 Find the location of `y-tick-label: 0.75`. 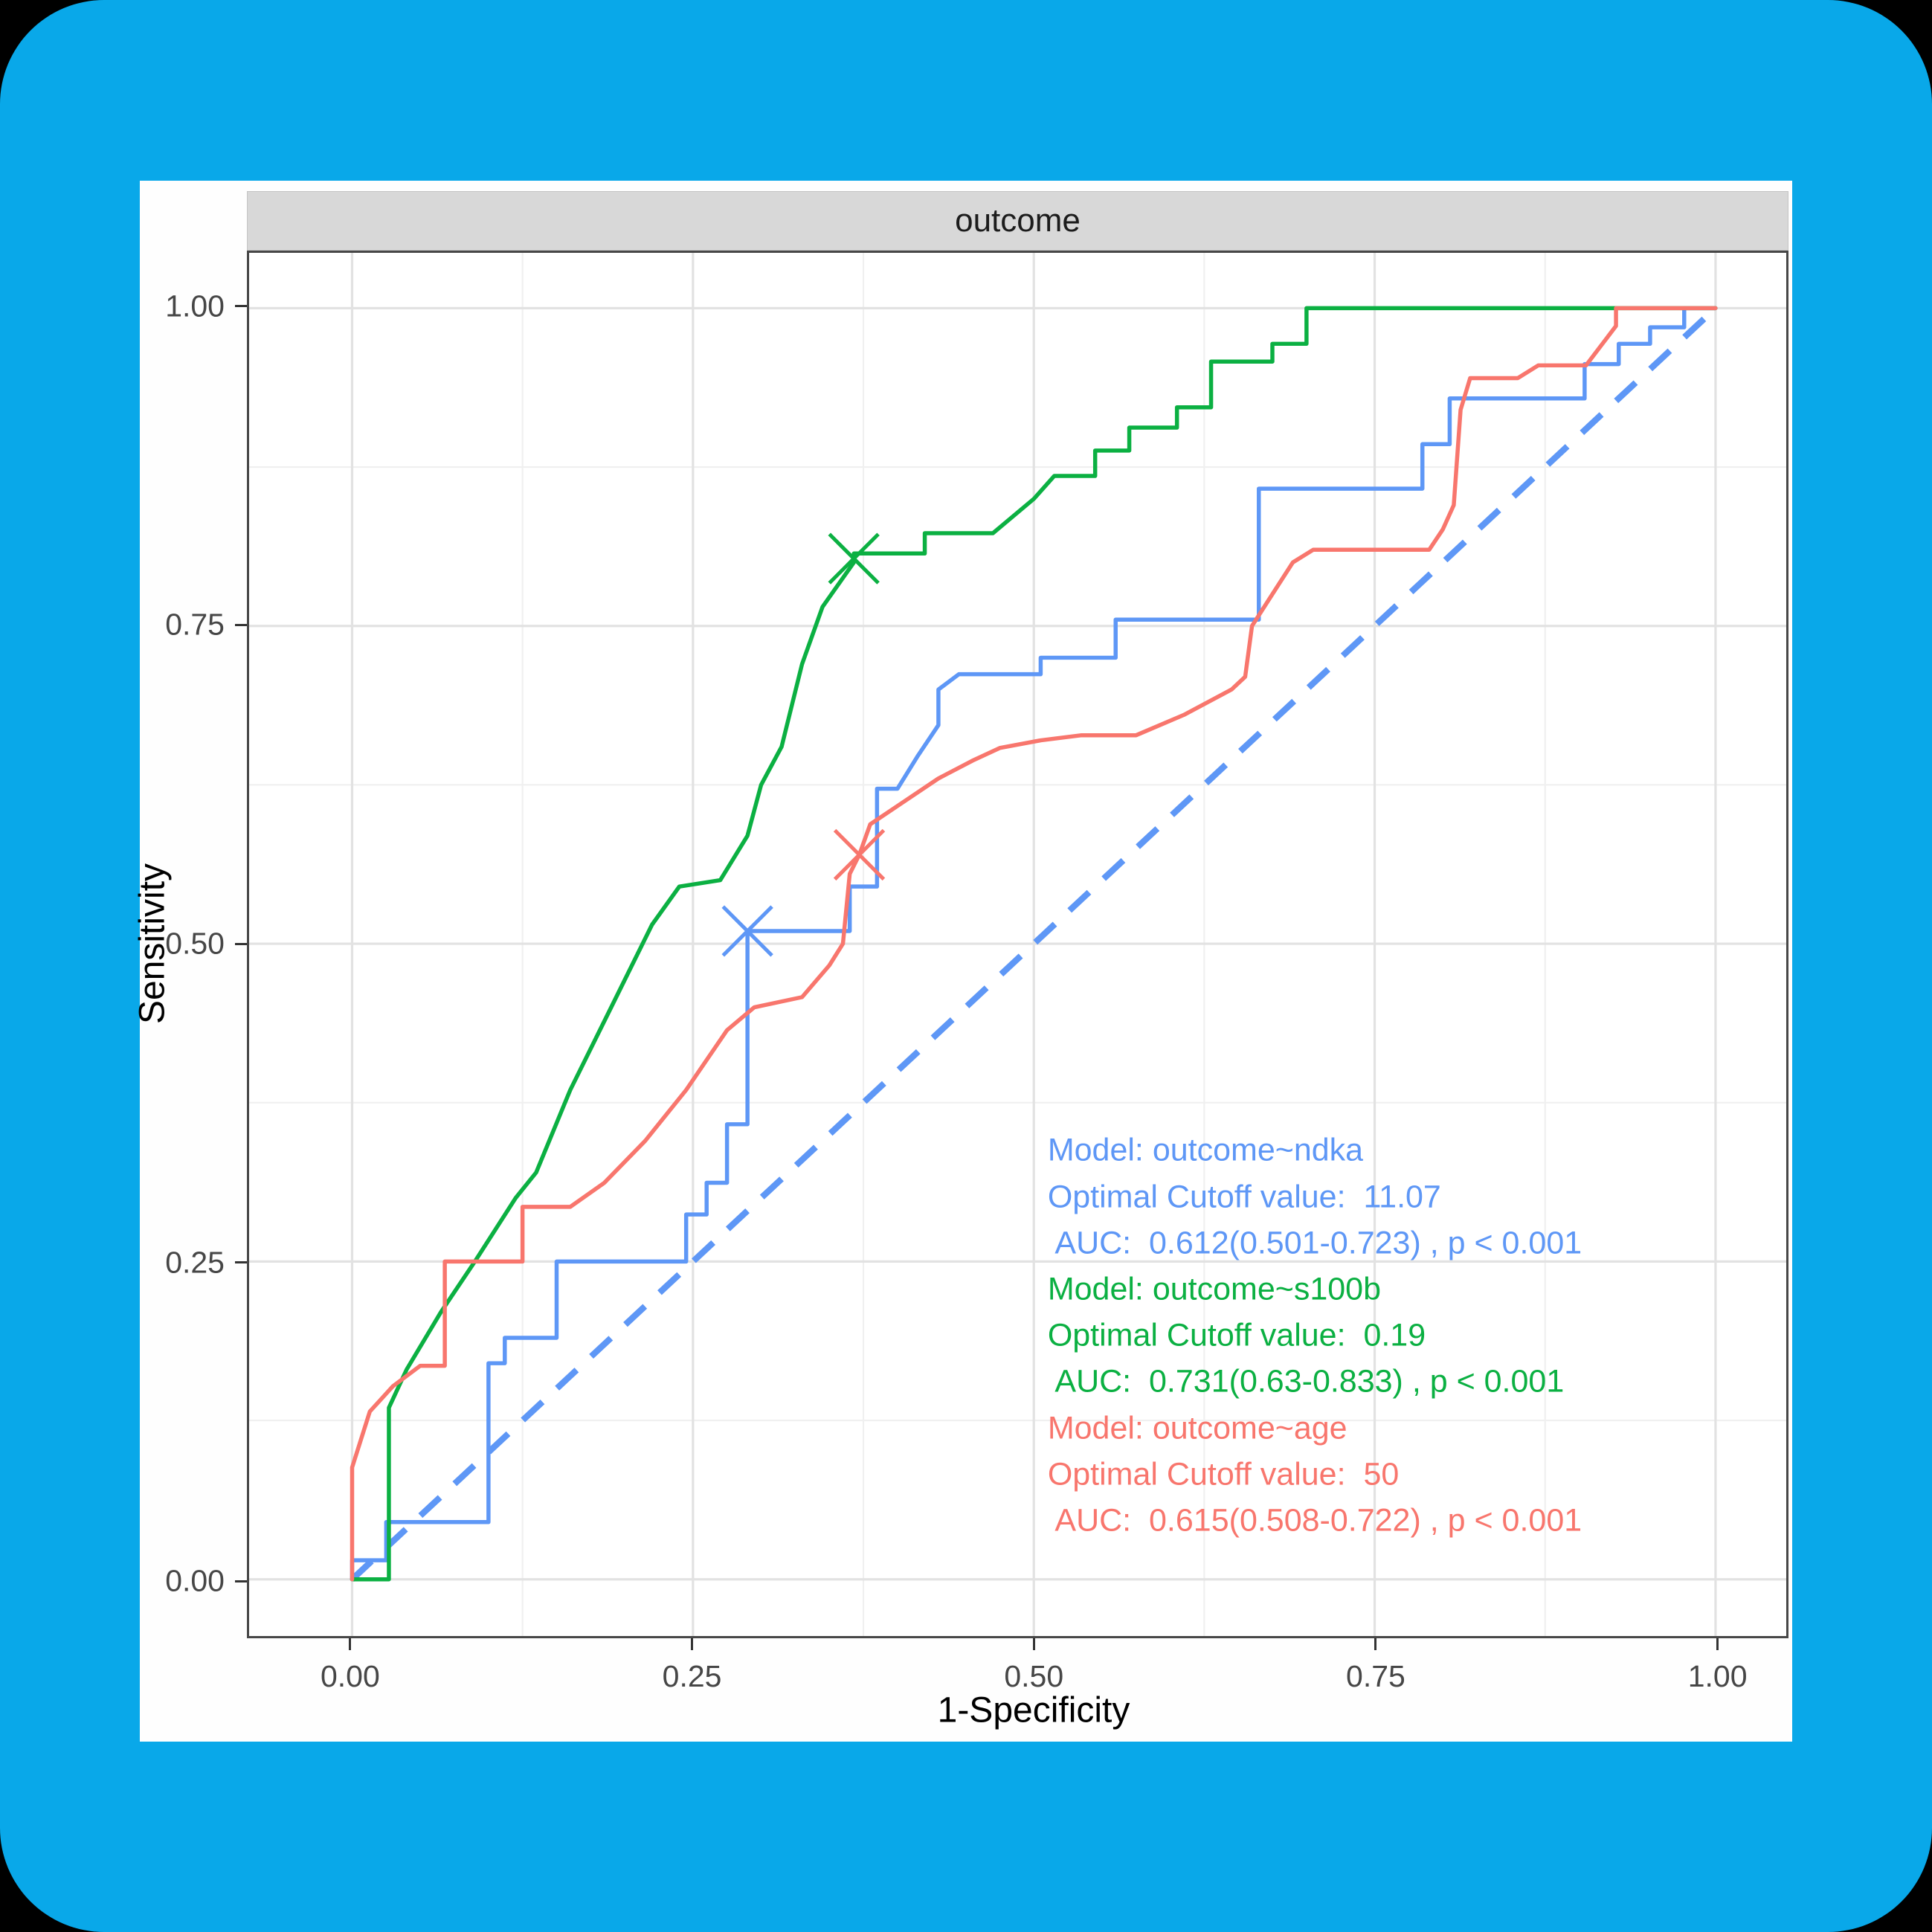

y-tick-label: 0.75 is located at coordinates (195, 624).